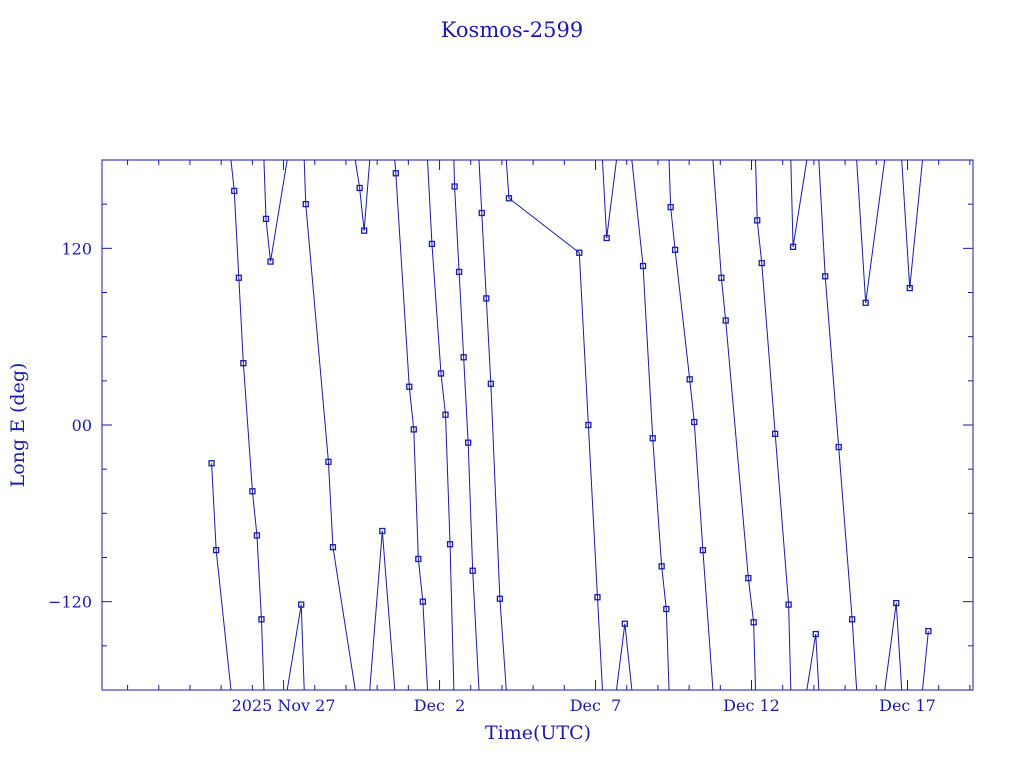  I want to click on x-tick-label: Dec 7, so click(596, 705).